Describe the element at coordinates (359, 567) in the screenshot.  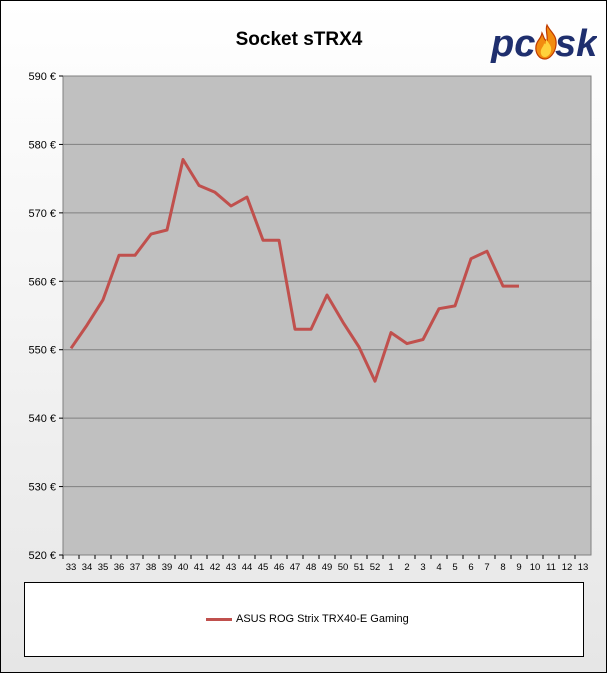
I see `x-tick-label: 51` at that location.